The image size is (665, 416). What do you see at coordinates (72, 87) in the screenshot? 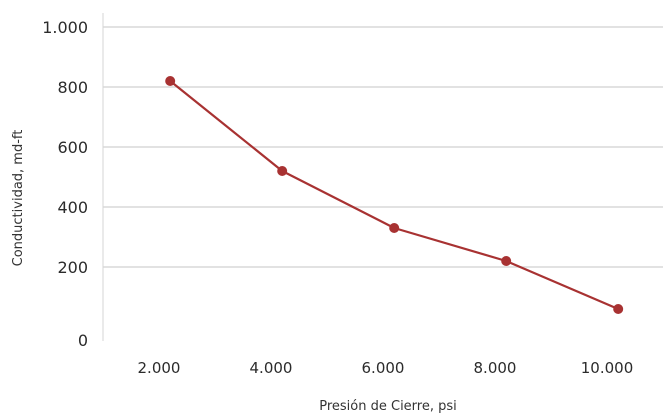
I see `y-tick-label: 800` at bounding box center [72, 87].